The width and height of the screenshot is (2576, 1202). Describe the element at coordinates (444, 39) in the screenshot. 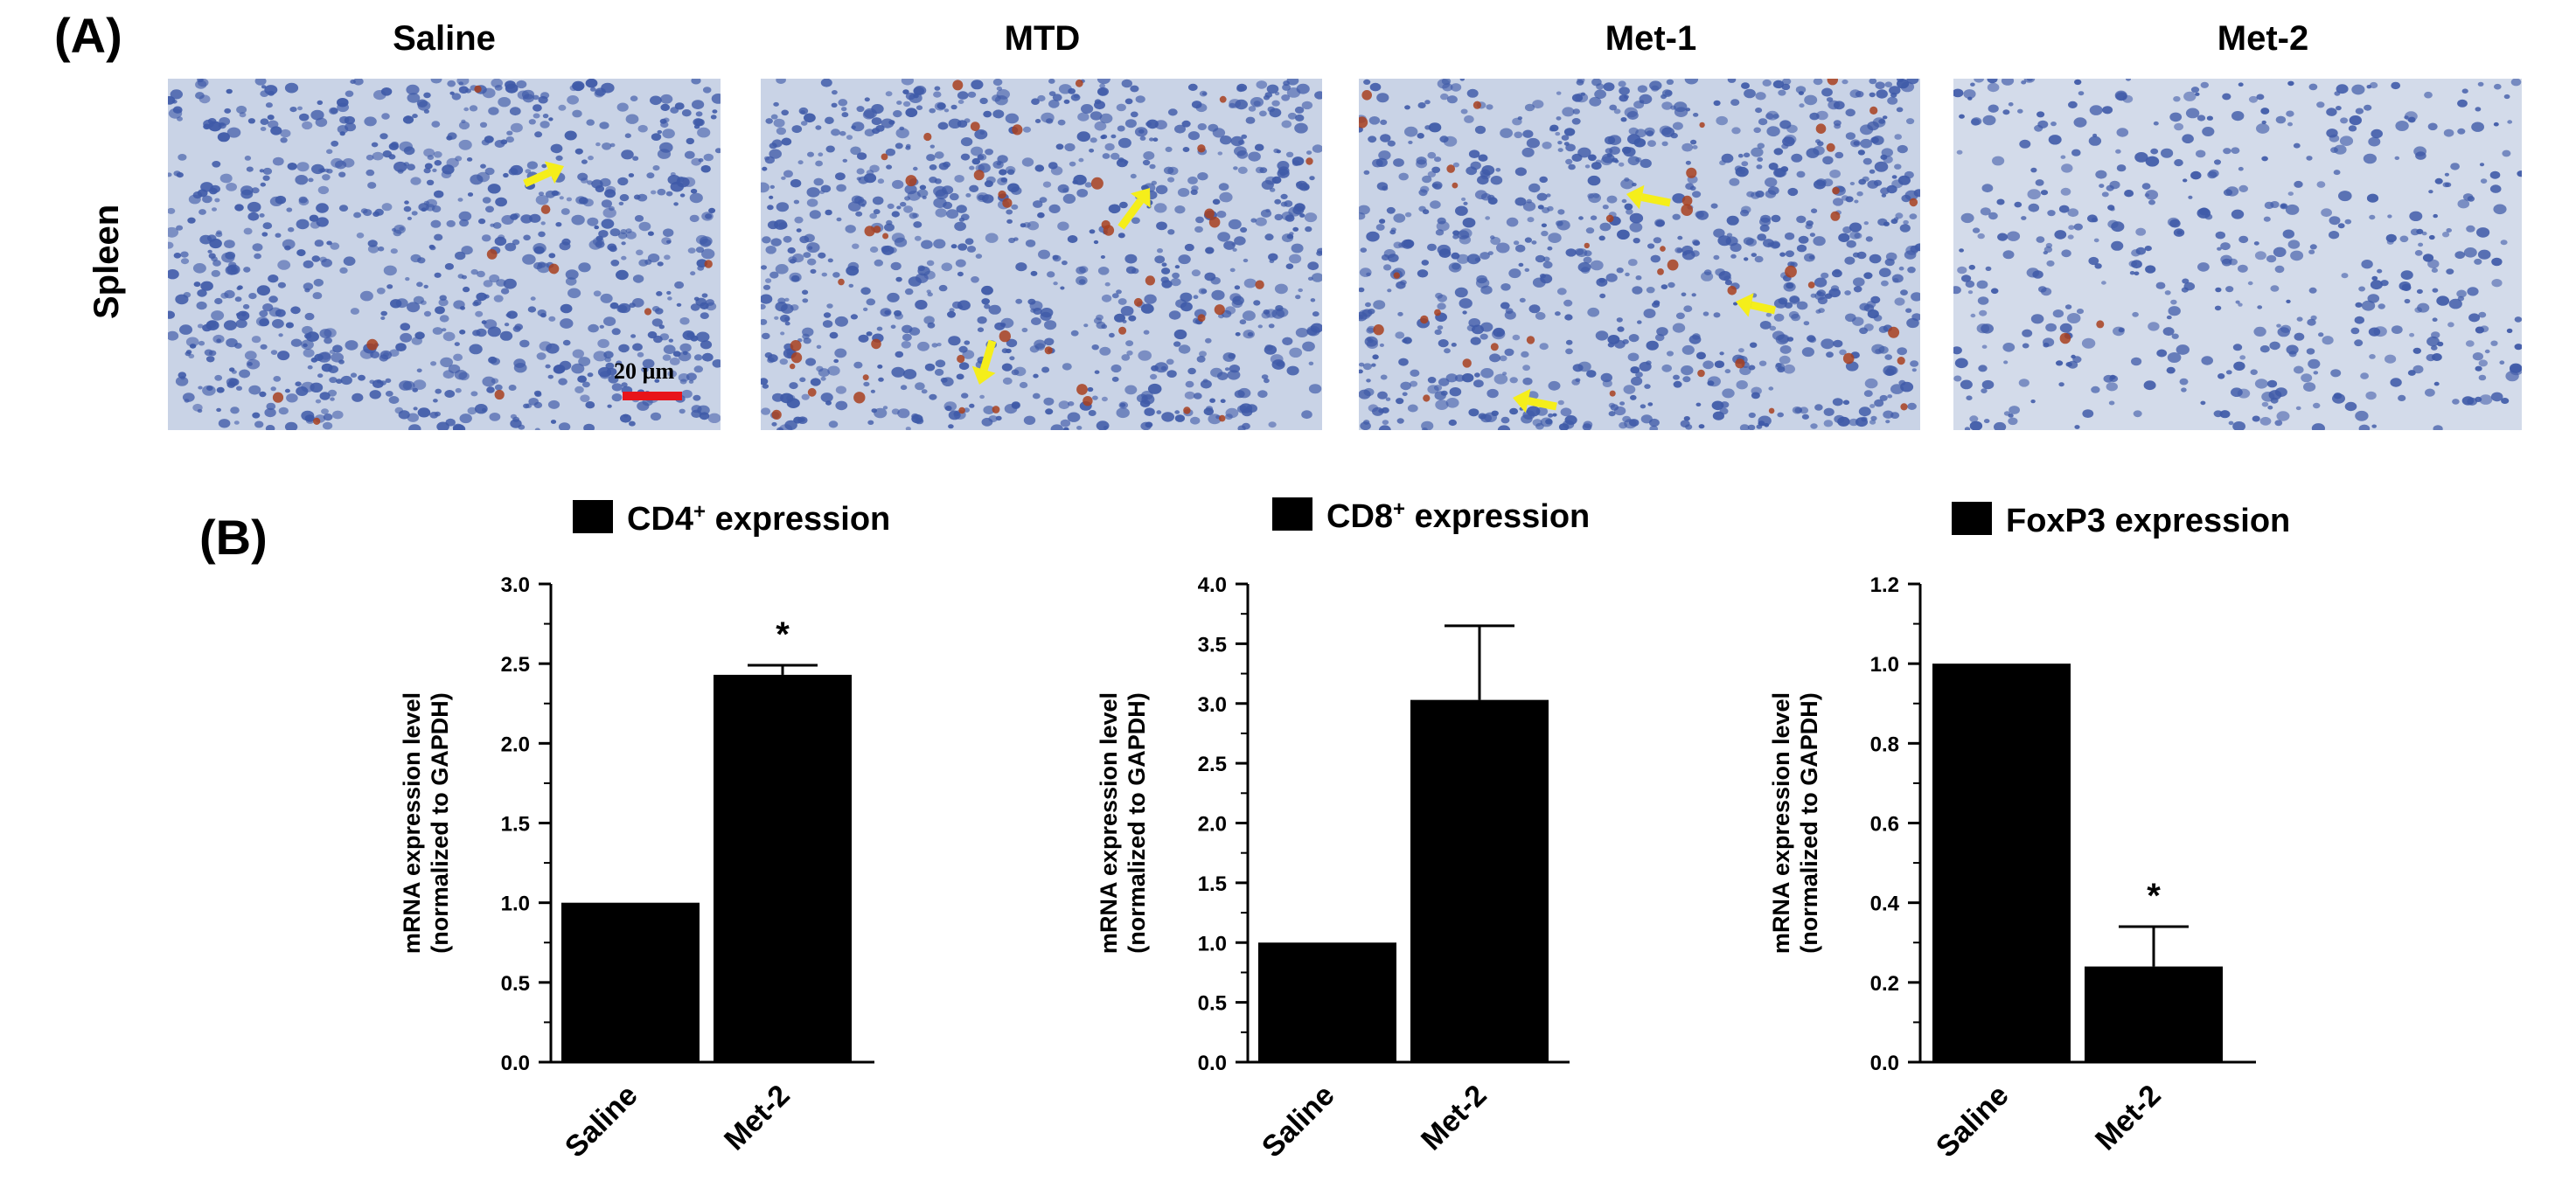

I see `column-title-saline: Saline` at that location.